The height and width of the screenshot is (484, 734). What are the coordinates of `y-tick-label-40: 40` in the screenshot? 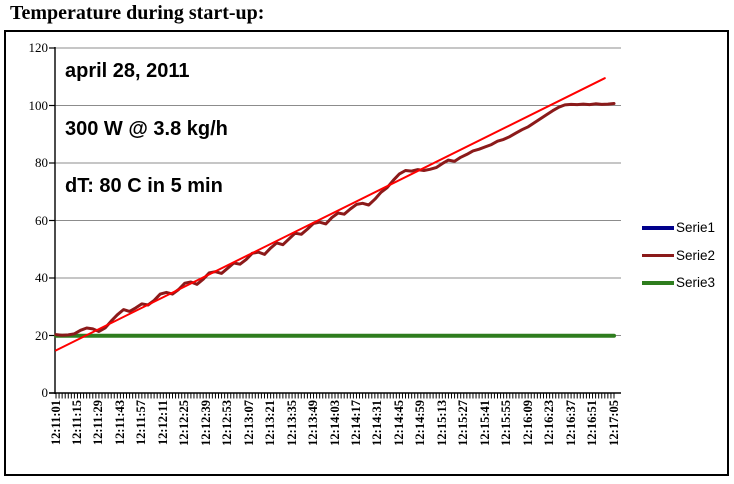 It's located at (41, 277).